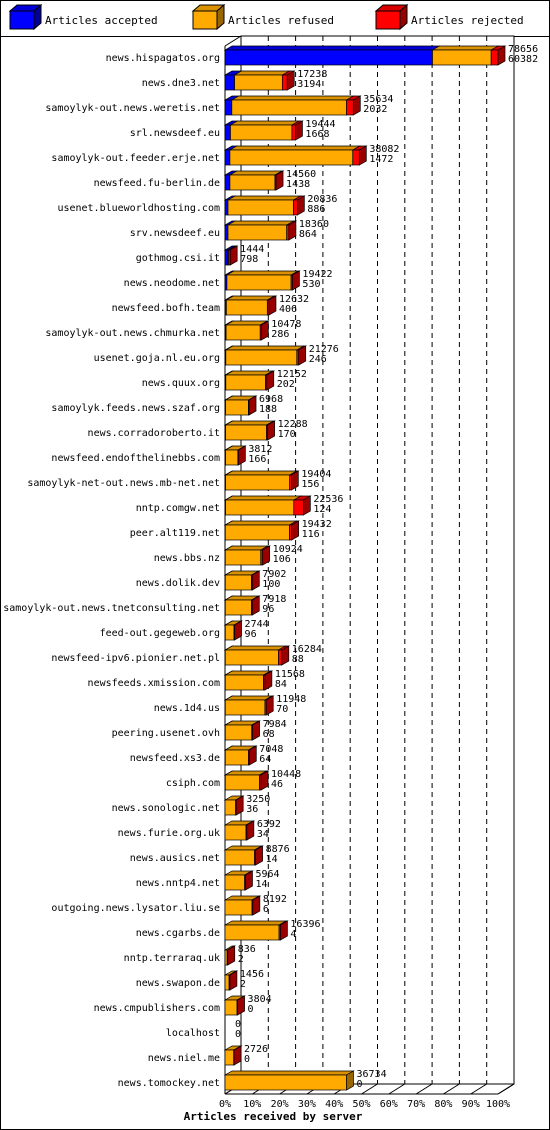 The width and height of the screenshot is (550, 1130). Describe the element at coordinates (287, 434) in the screenshot. I see `value-second: 170` at that location.